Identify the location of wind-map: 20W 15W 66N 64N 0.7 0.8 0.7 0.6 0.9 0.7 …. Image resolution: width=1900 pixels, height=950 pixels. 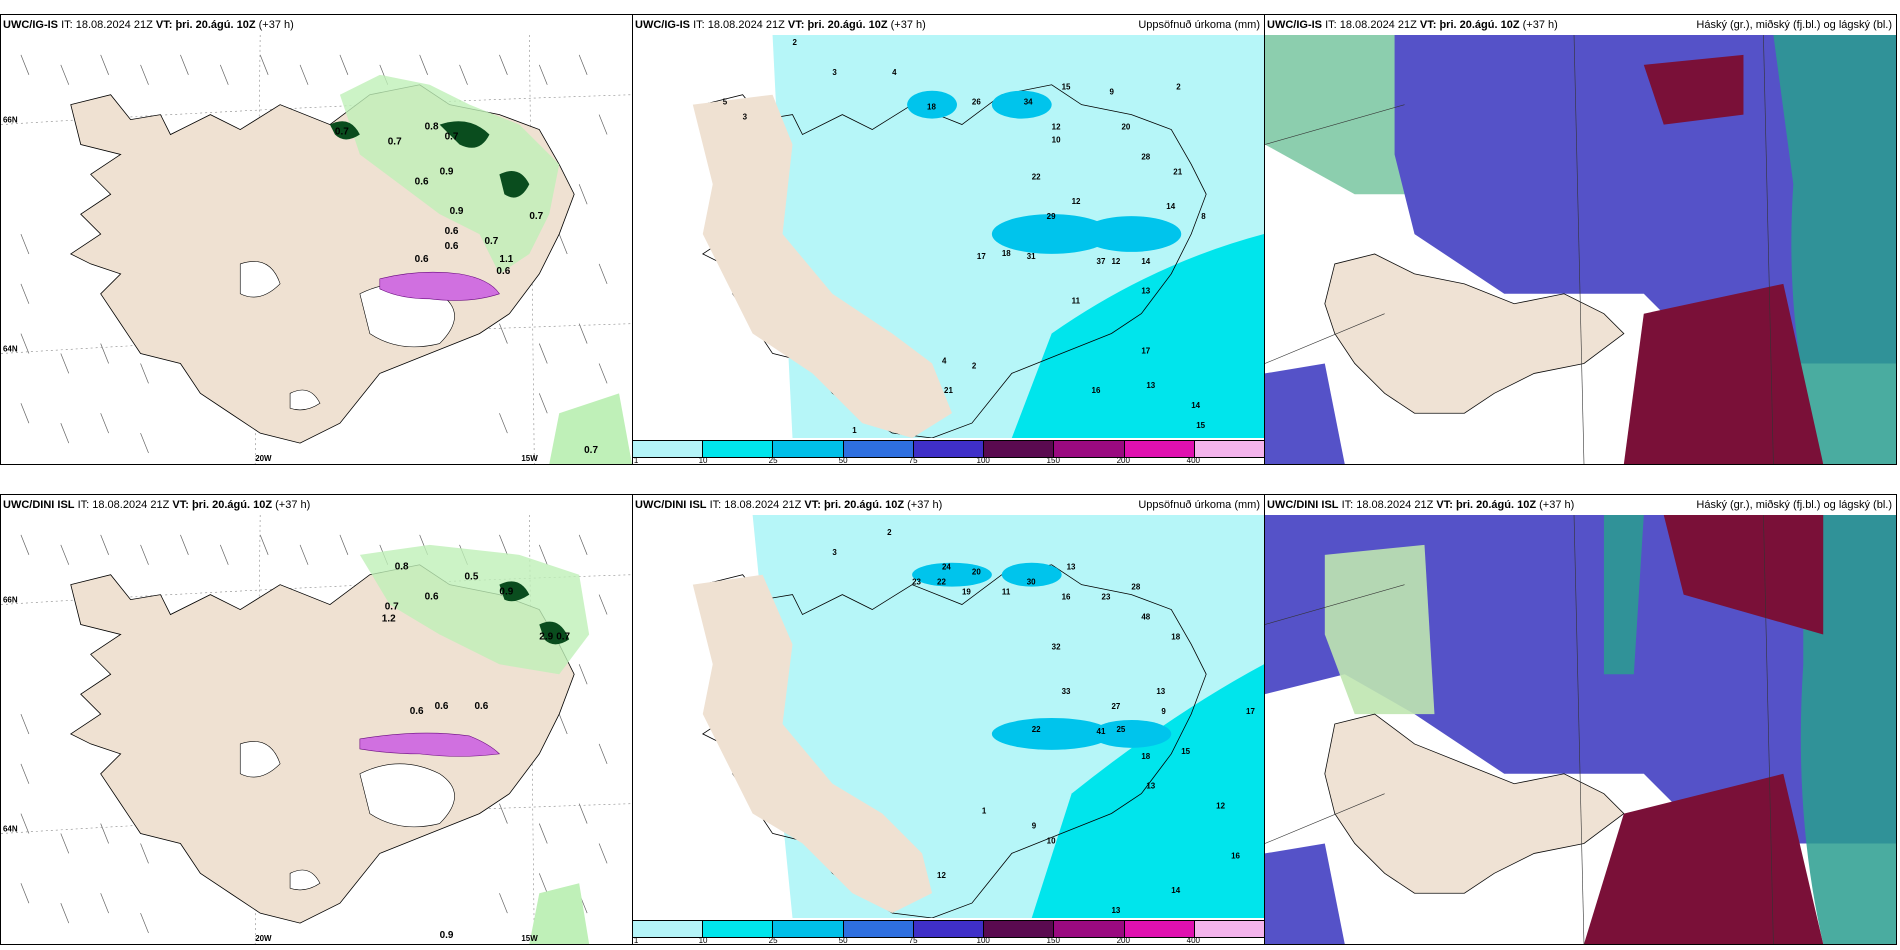
(316, 249).